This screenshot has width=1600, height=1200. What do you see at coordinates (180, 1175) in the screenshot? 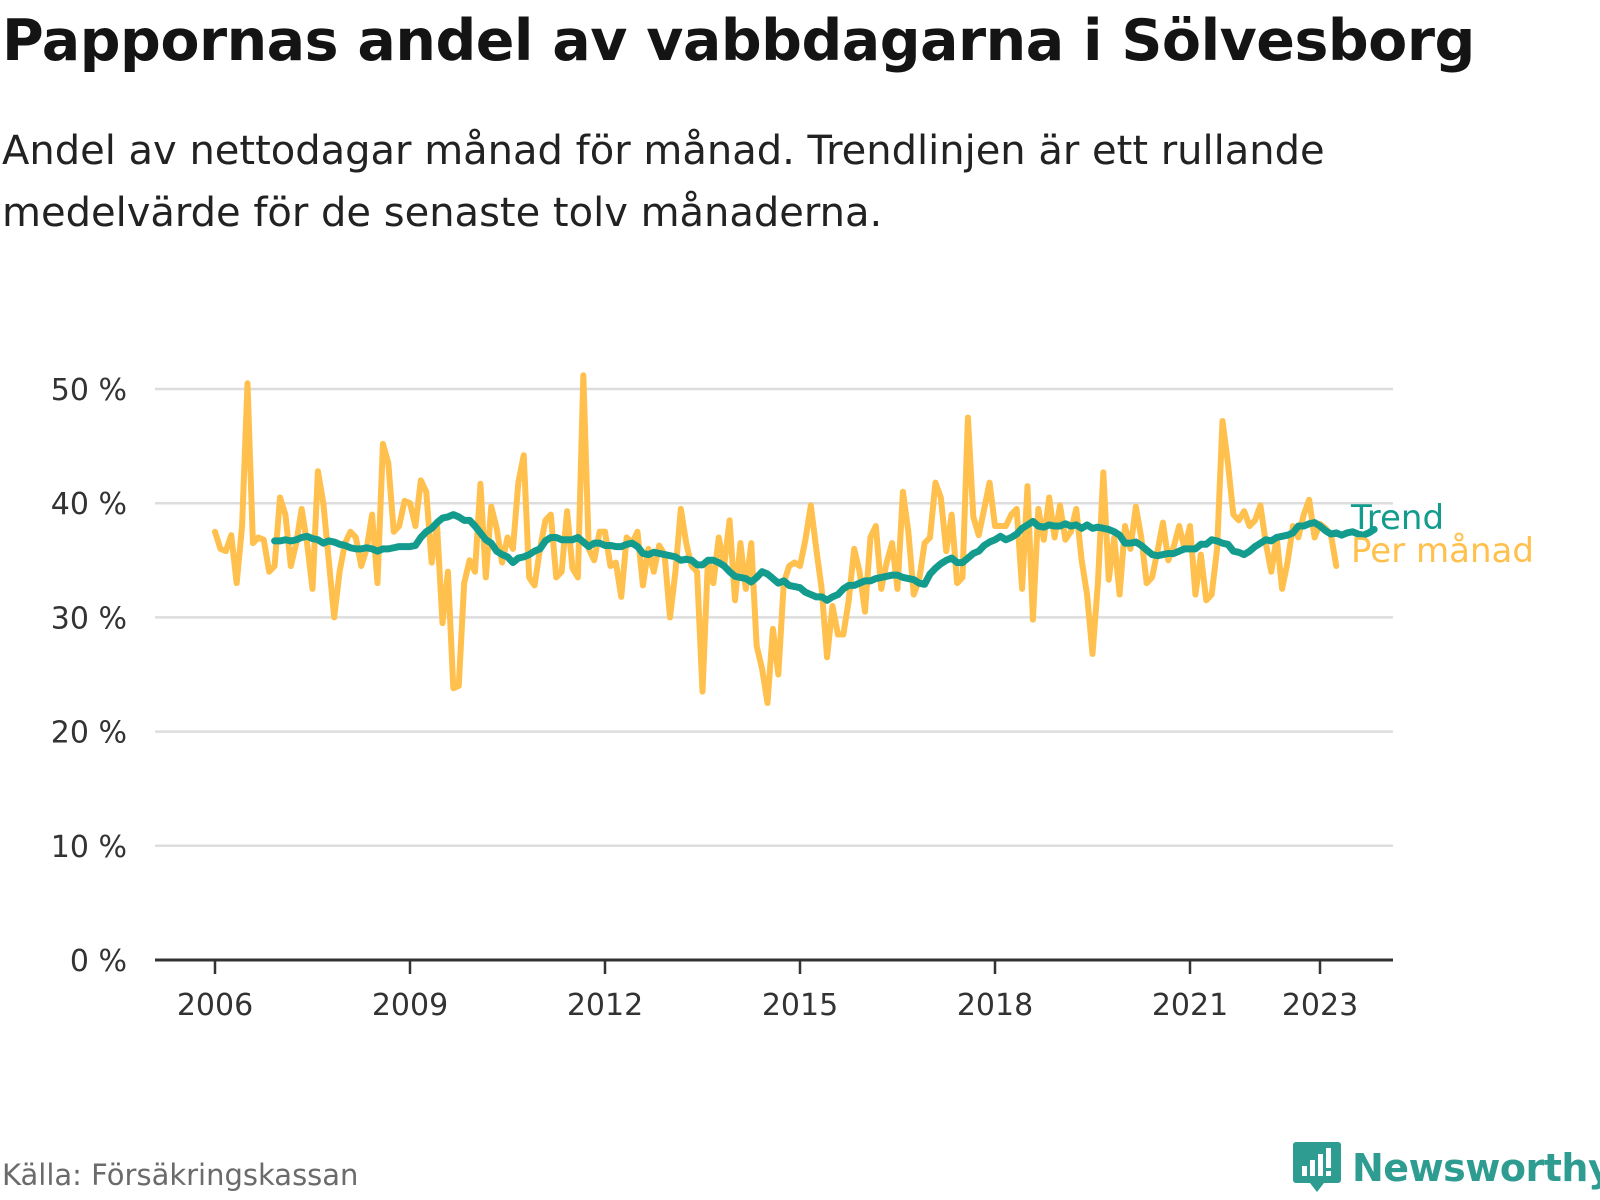
I see `source-note: Källa: Försäkringskassan` at bounding box center [180, 1175].